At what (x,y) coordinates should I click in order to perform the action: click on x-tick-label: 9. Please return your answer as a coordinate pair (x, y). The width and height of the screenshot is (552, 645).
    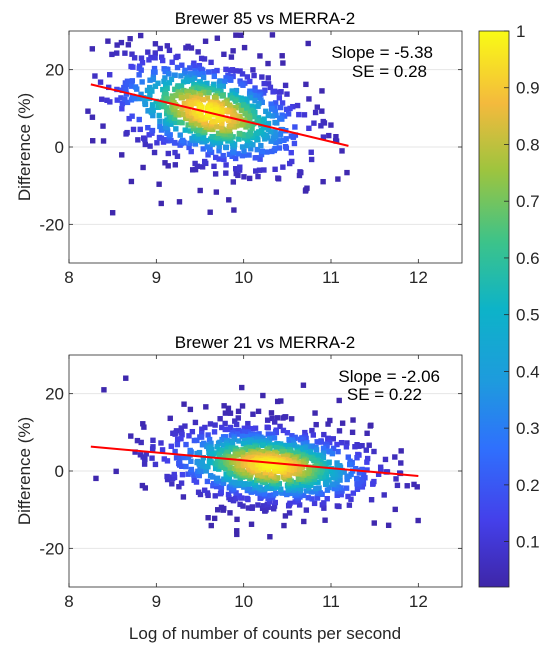
    Looking at the image, I should click on (156, 601).